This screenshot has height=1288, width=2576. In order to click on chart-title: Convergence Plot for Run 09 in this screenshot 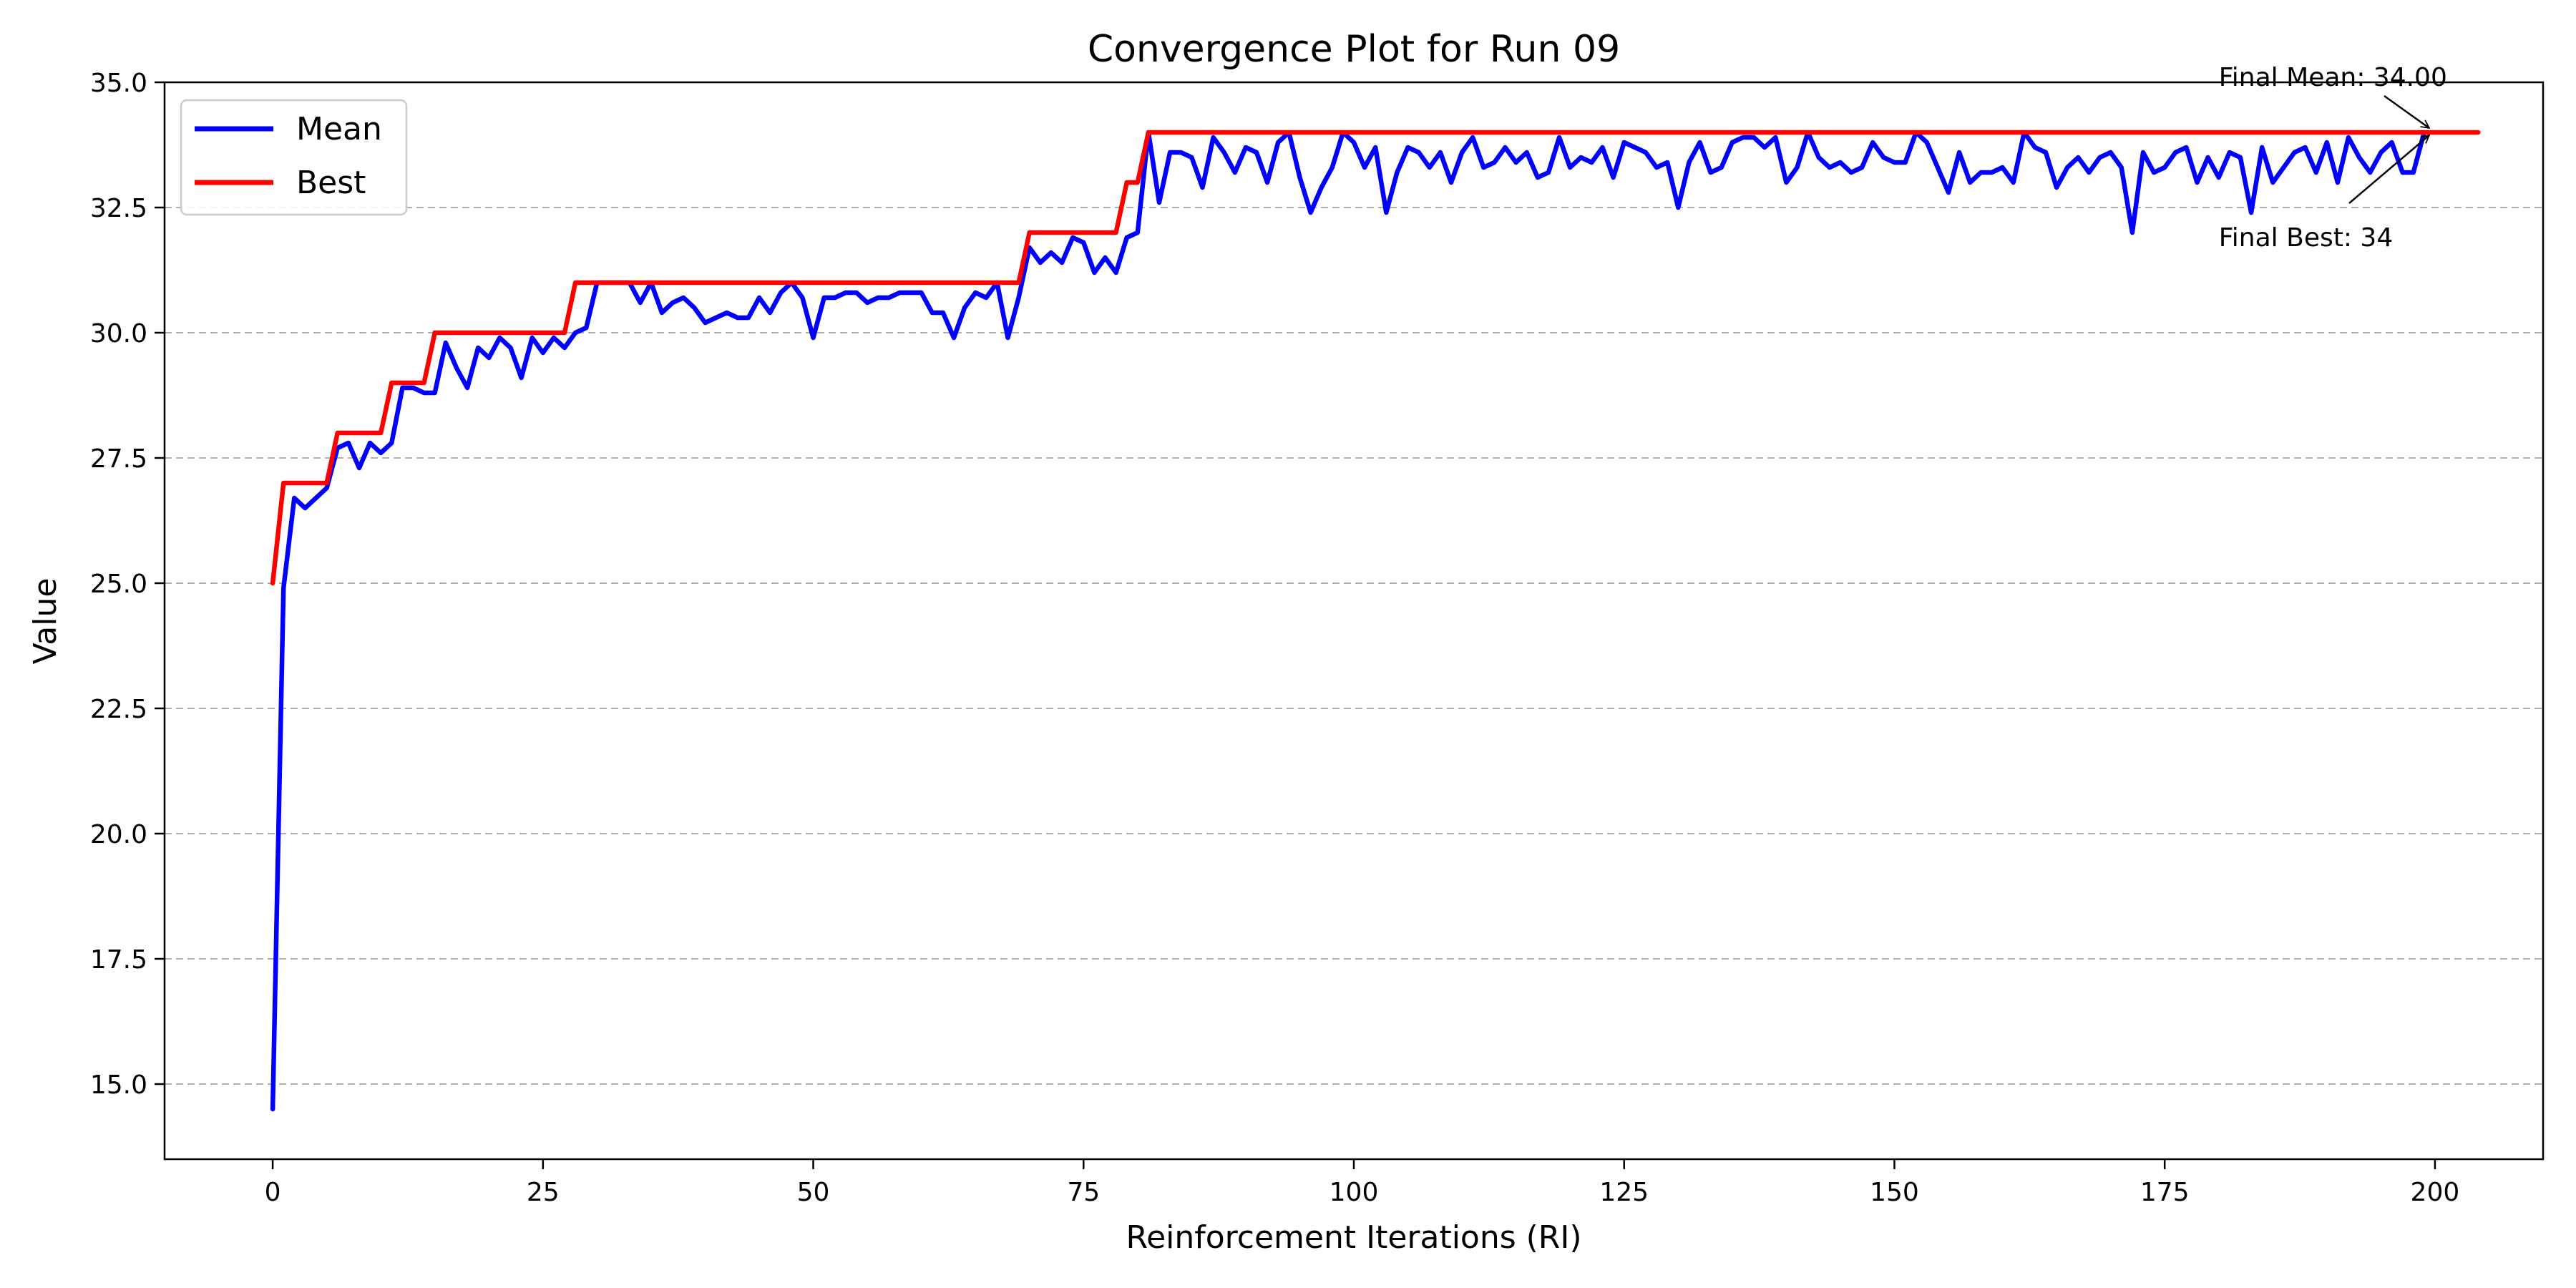, I will do `click(1354, 49)`.